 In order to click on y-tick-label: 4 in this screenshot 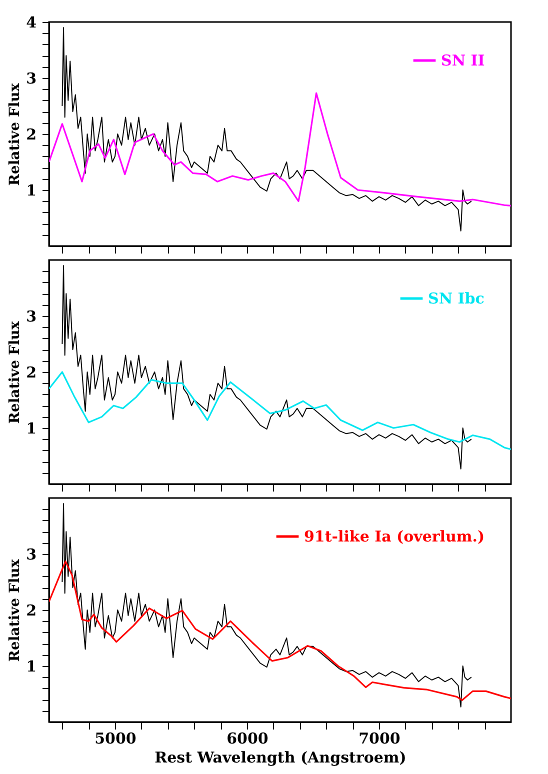, I will do `click(31, 23)`.